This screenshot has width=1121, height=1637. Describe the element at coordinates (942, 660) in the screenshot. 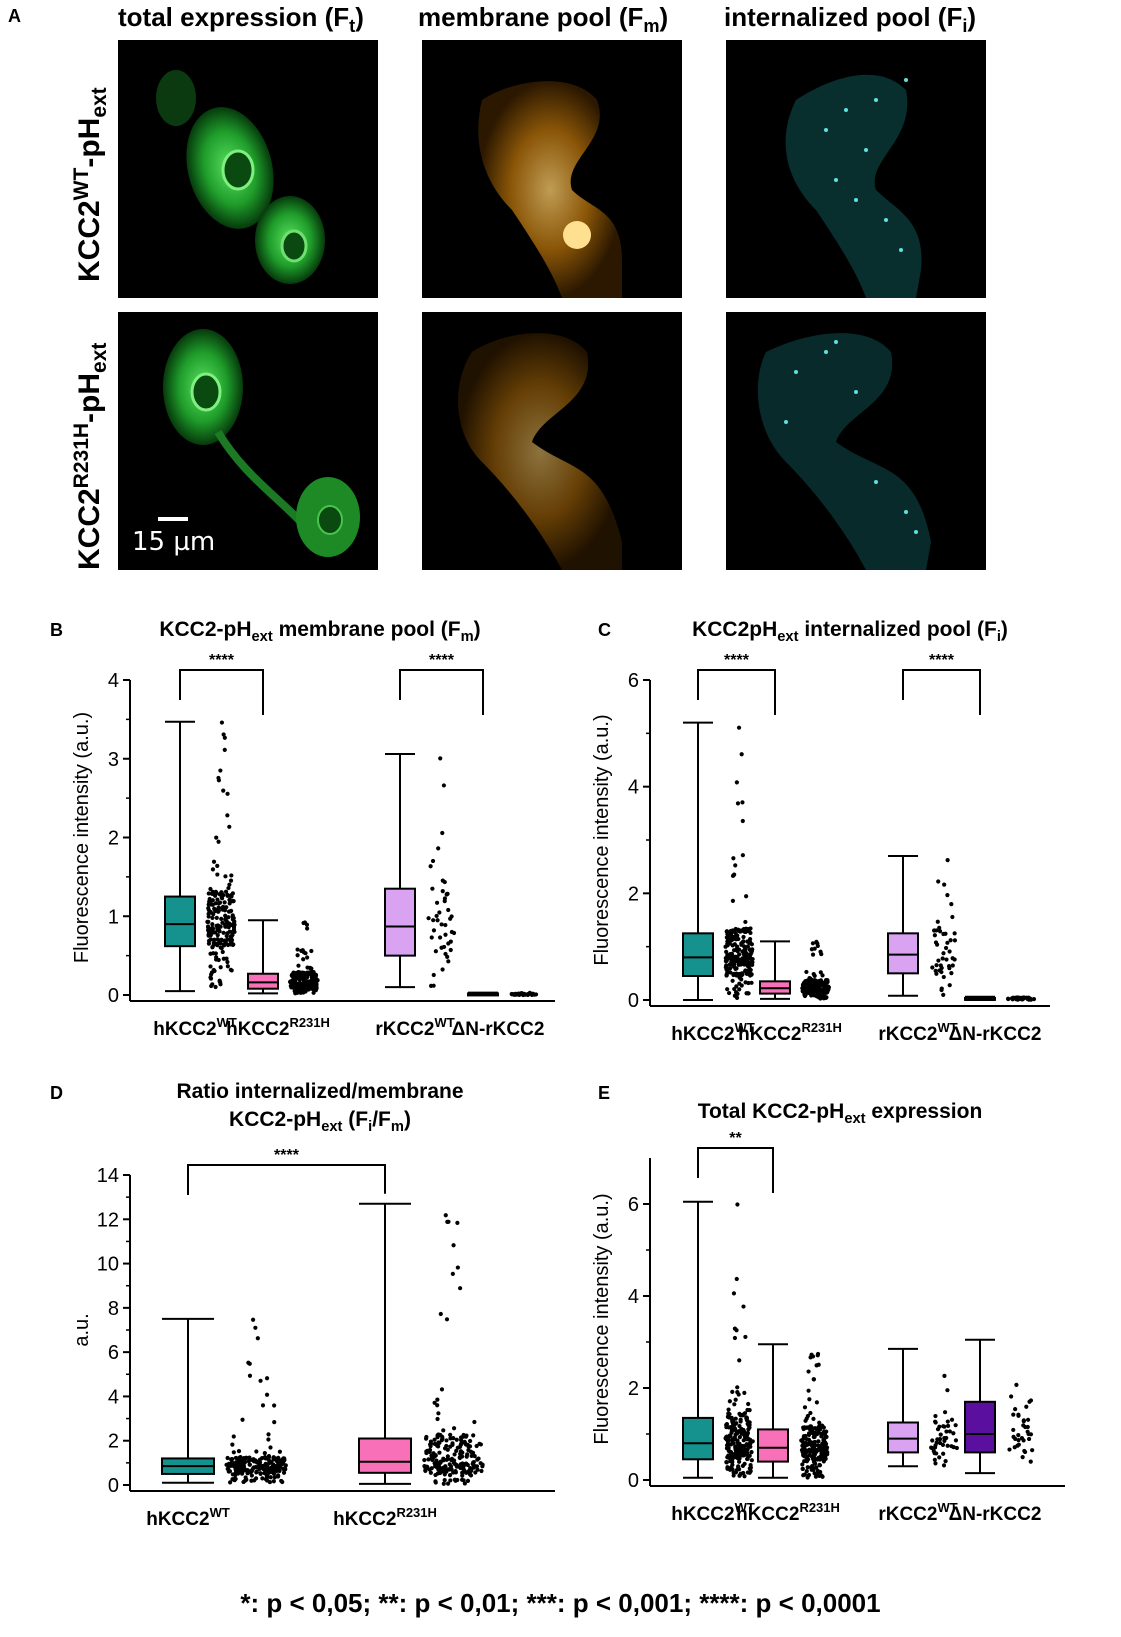

I see `significance-label: ****` at that location.